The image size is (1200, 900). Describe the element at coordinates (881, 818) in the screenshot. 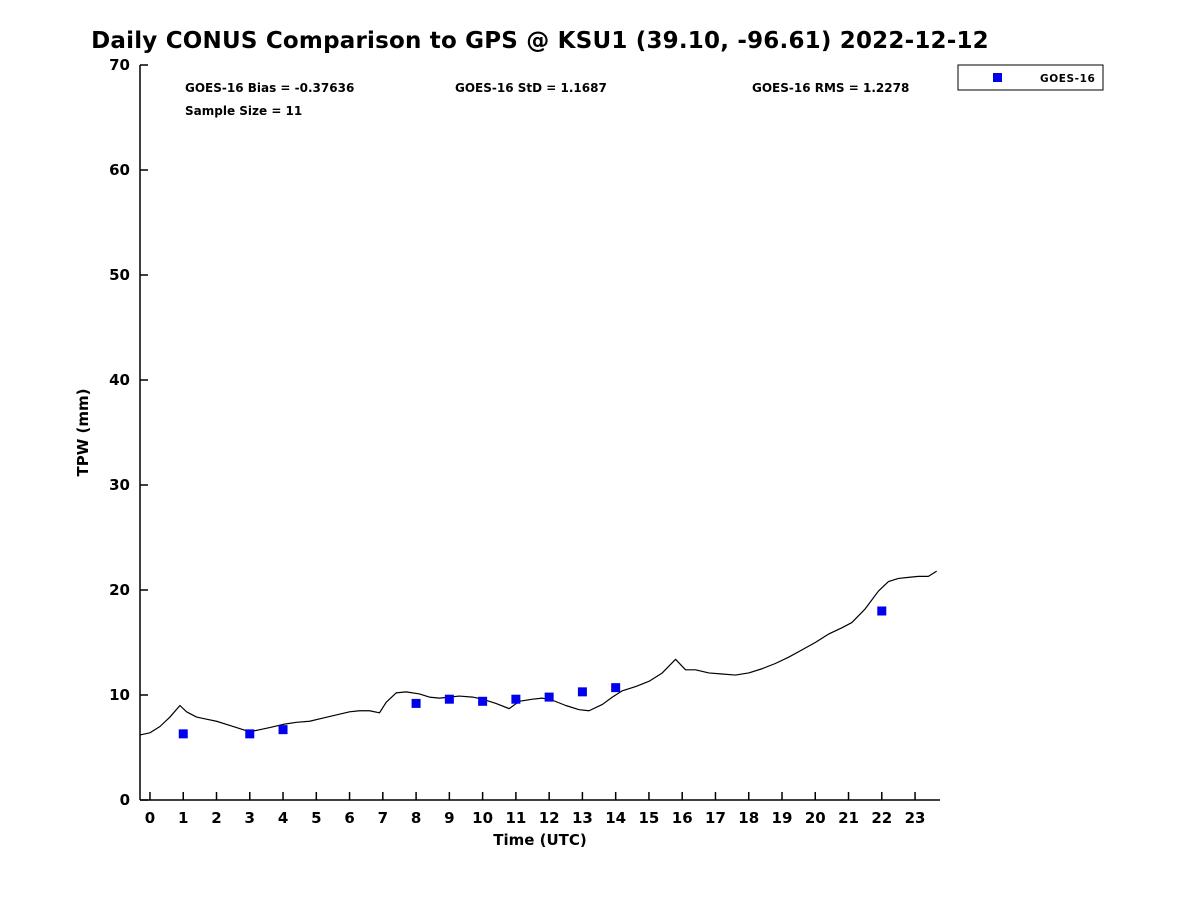

I see `x-tick-label: 22` at that location.